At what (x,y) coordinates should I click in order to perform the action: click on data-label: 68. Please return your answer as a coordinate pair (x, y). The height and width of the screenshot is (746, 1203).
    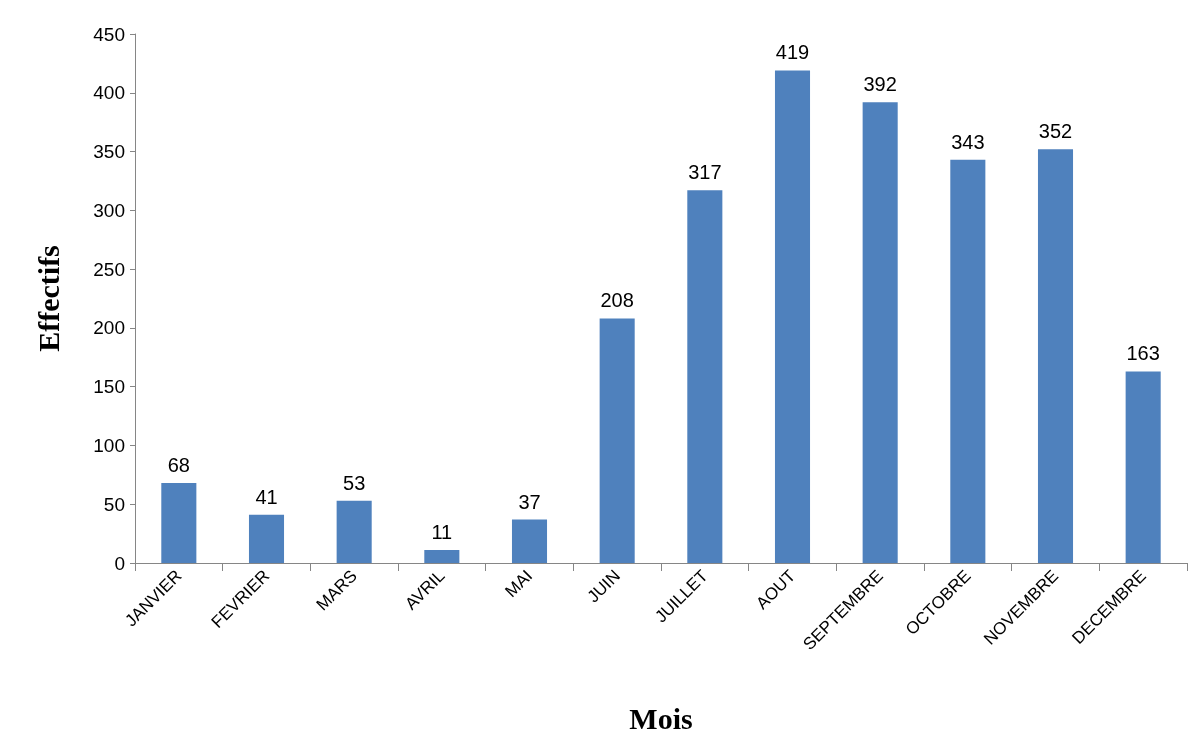
    Looking at the image, I should click on (178, 465).